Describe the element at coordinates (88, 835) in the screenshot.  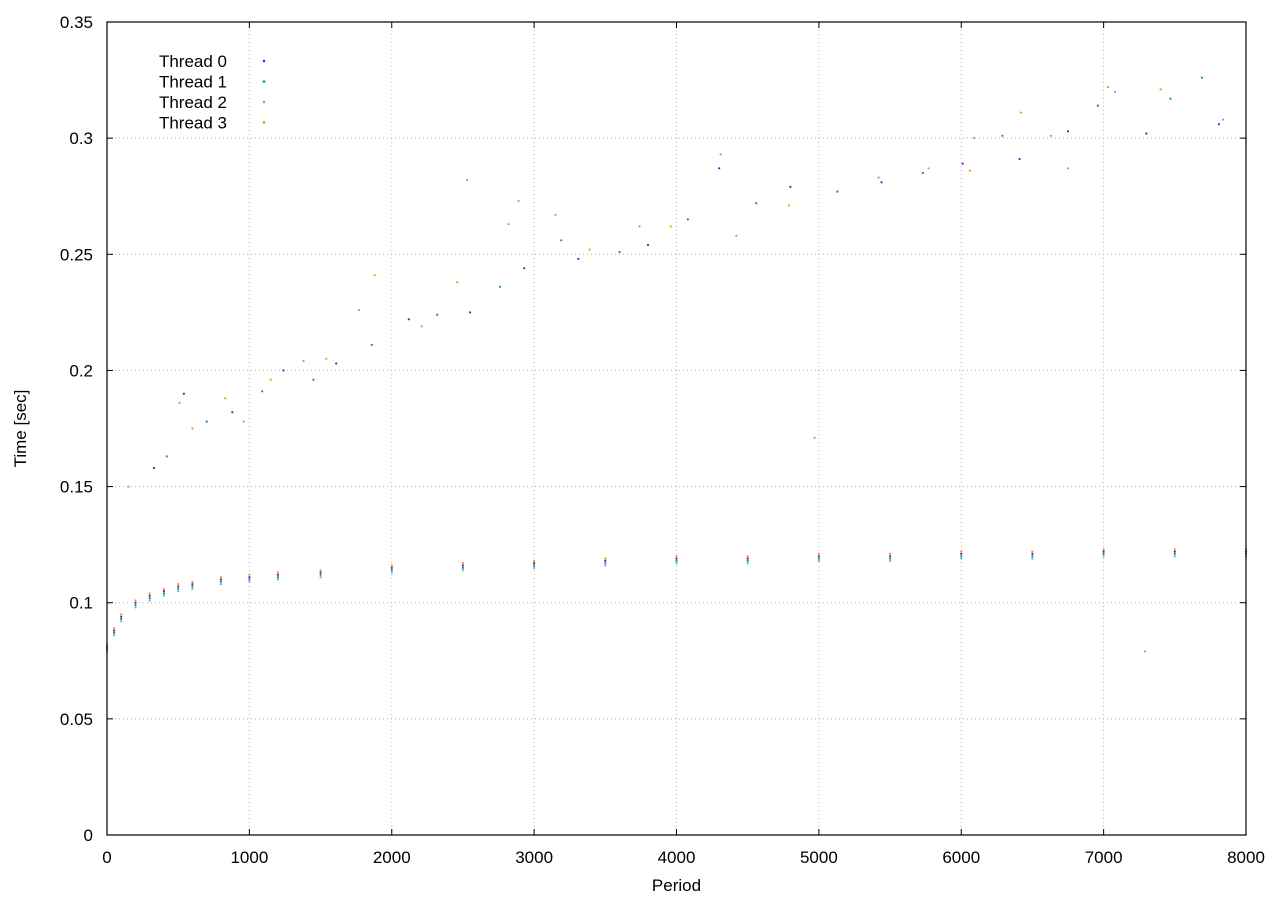
I see `y-tick-label: 0` at that location.